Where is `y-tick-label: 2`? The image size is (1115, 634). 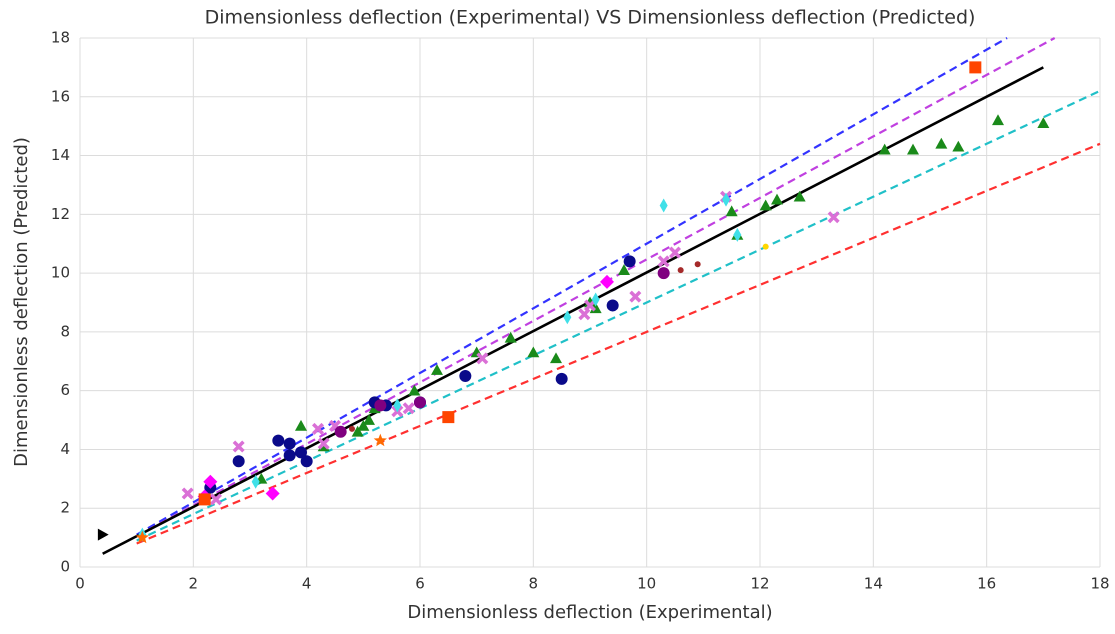
y-tick-label: 2 is located at coordinates (65, 508).